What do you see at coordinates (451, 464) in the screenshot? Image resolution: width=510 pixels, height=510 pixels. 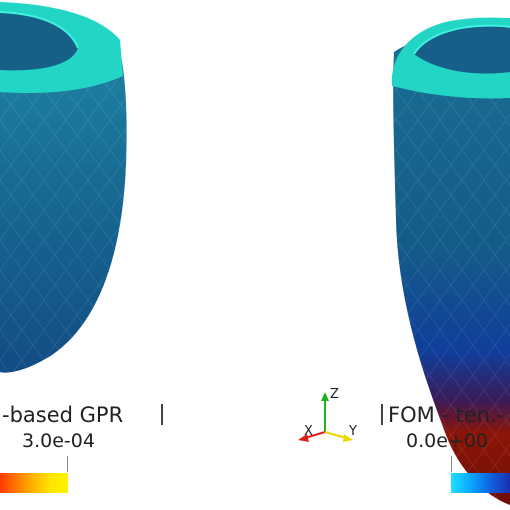 I see `right-colorbar-tick` at bounding box center [451, 464].